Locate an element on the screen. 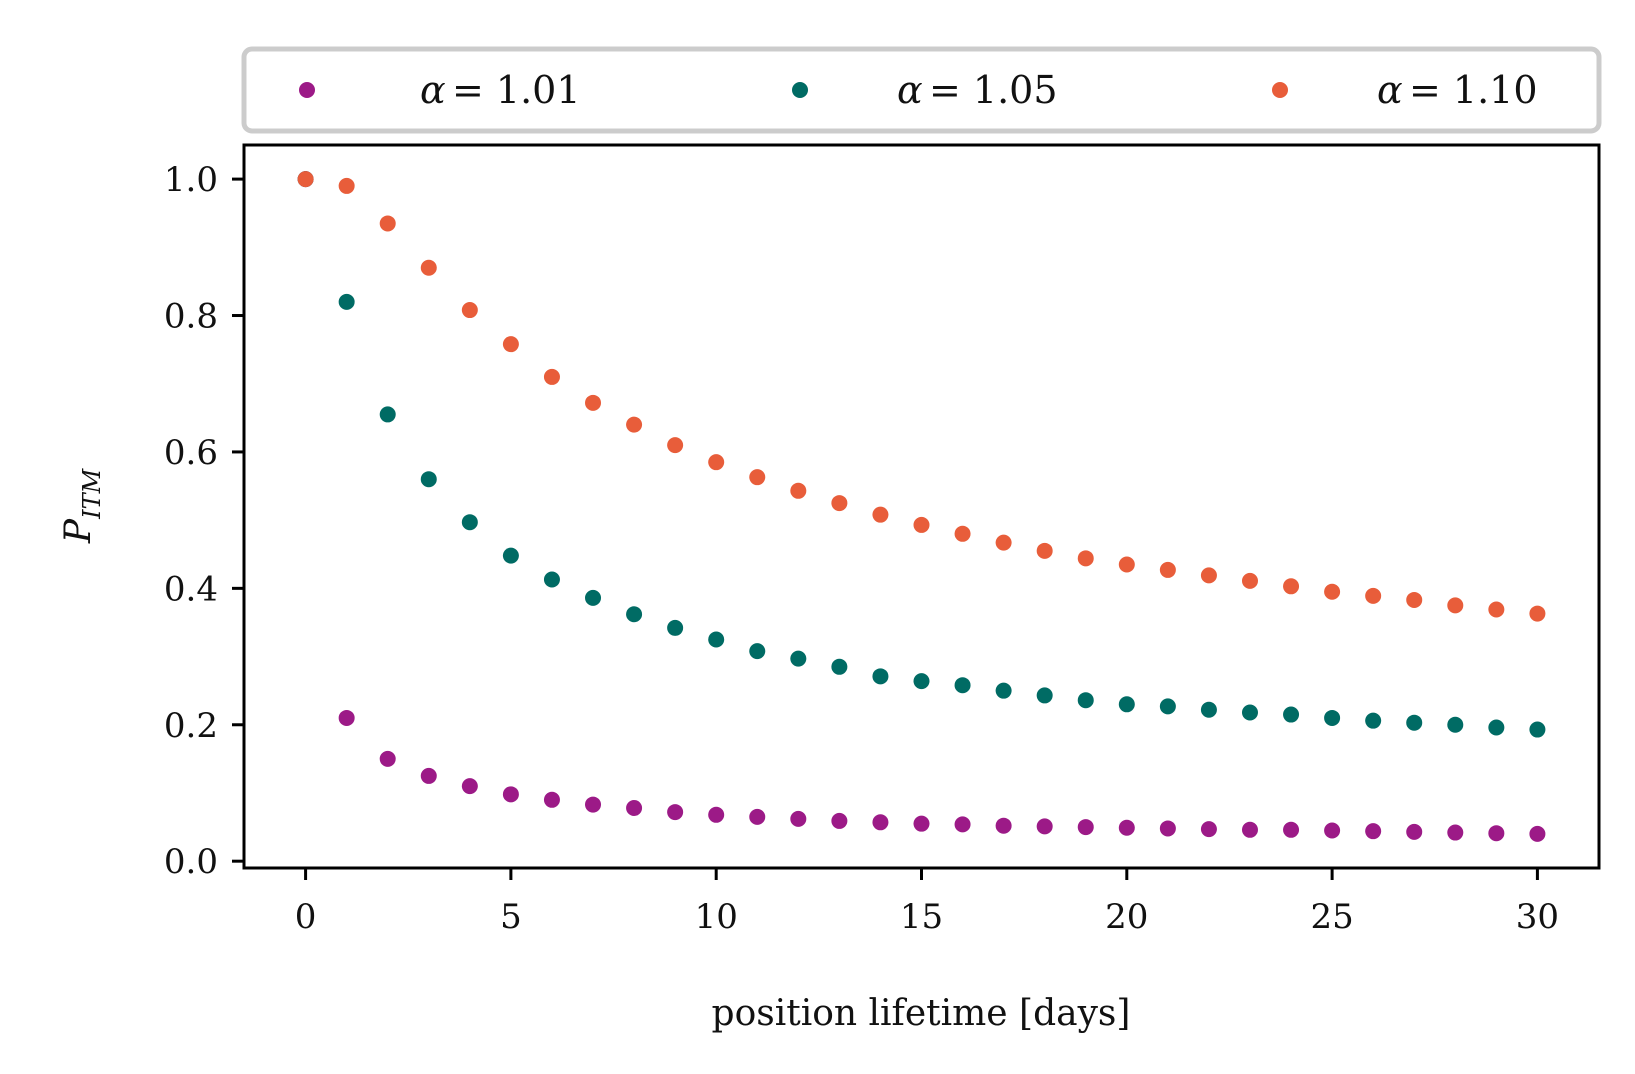 This screenshot has height=1074, width=1635. x-tick-label: 30 is located at coordinates (1537, 917).